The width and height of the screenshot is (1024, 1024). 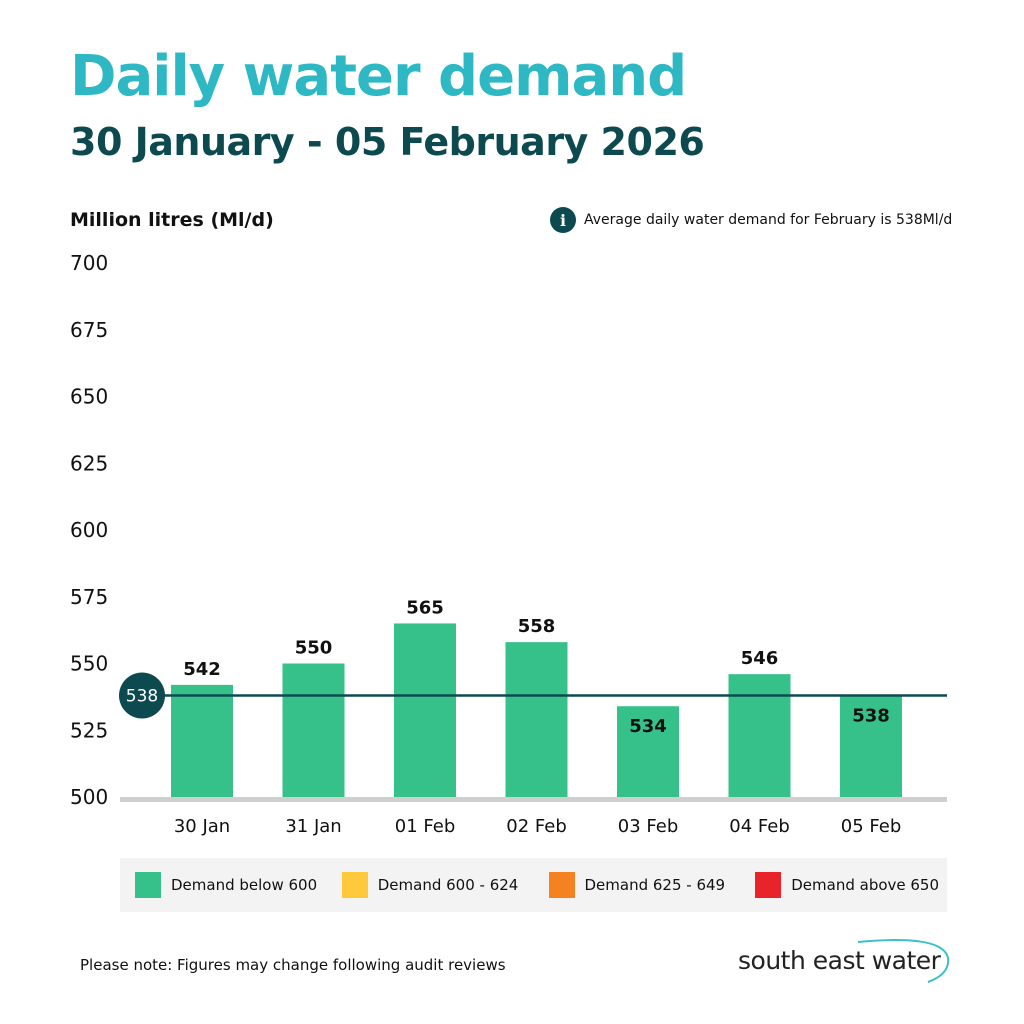 What do you see at coordinates (903, 961) in the screenshot?
I see `logo-swoosh-icon` at bounding box center [903, 961].